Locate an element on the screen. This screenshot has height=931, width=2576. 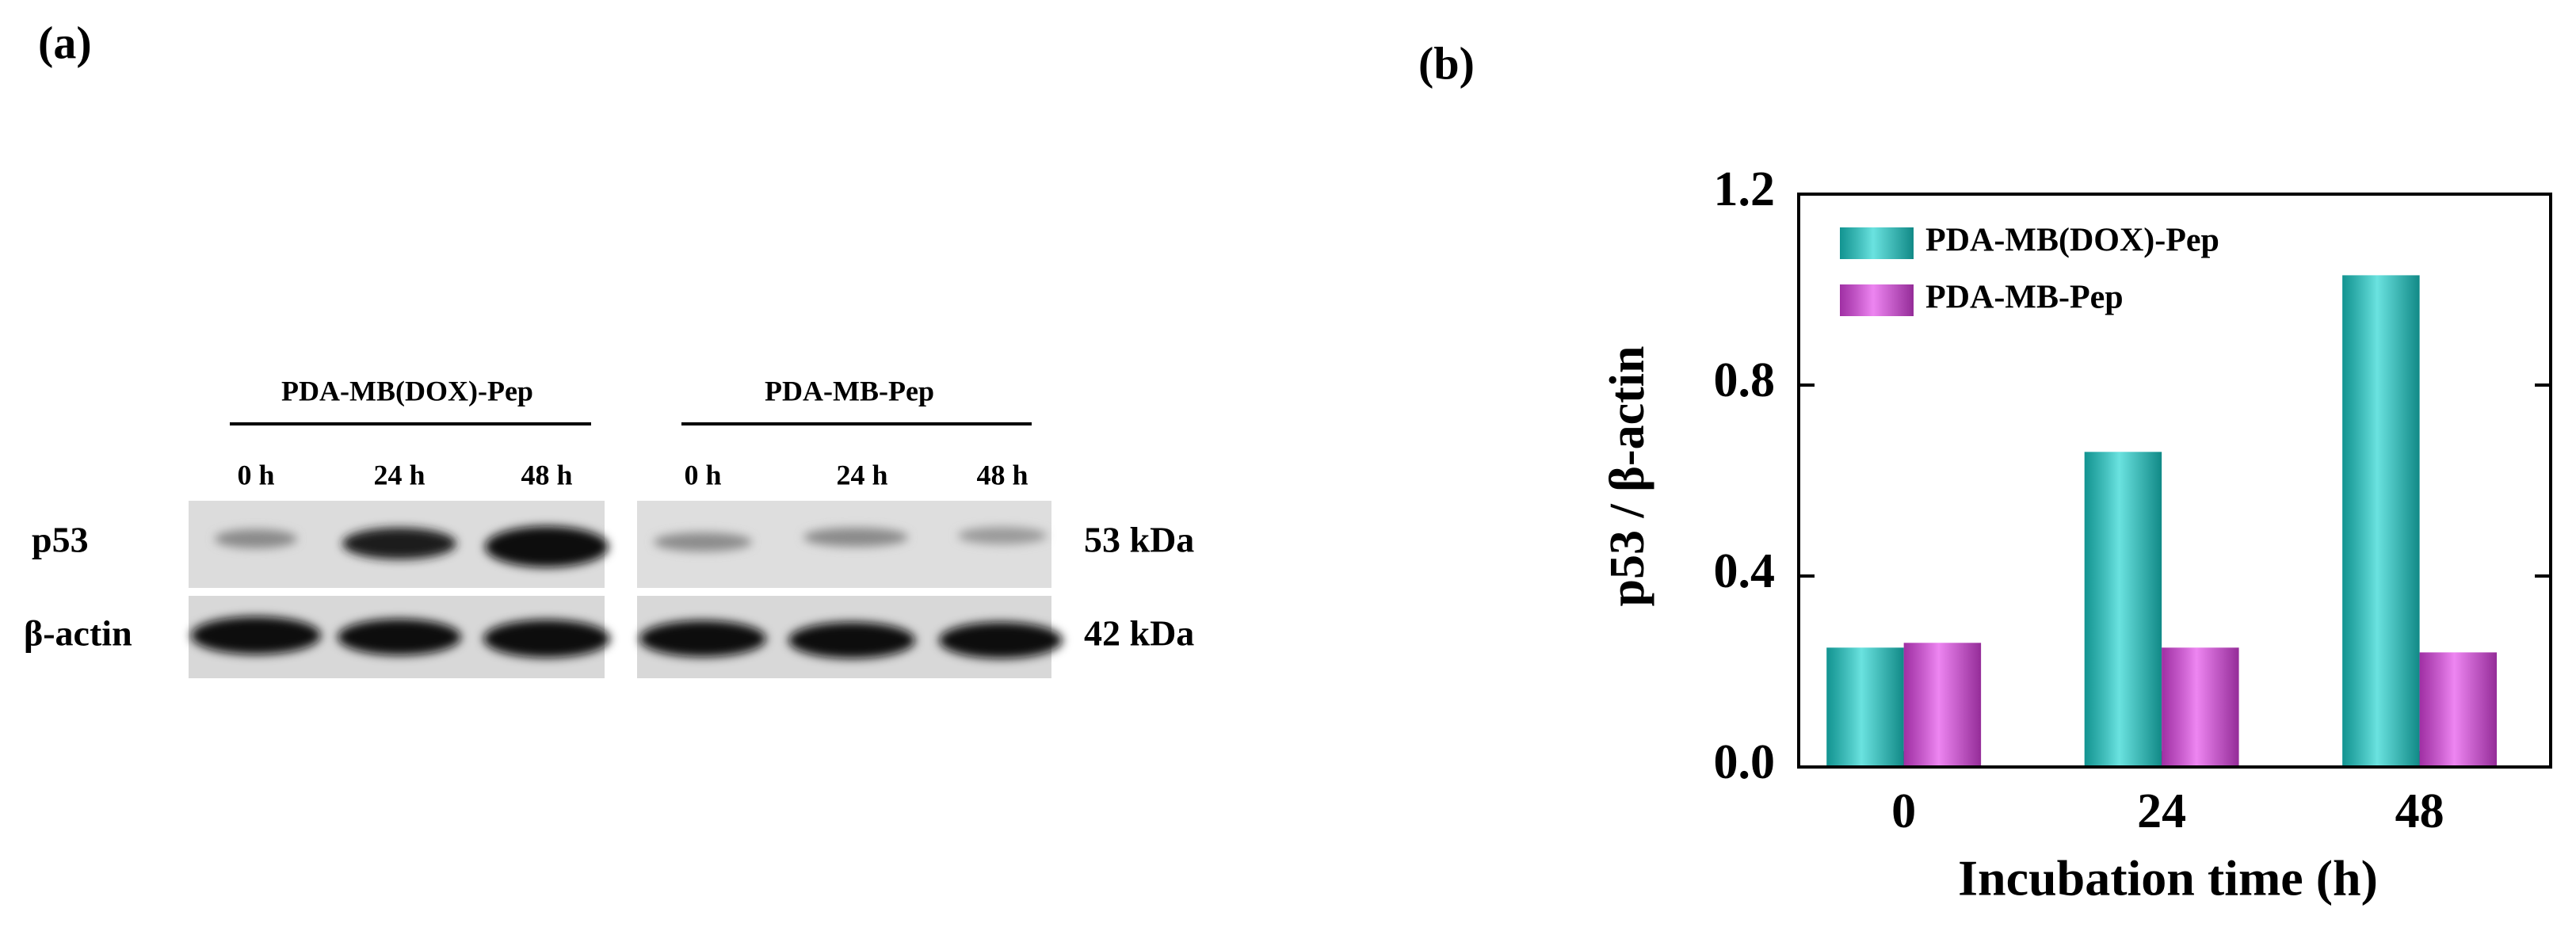
x-tick-label: 48 is located at coordinates (2419, 811).